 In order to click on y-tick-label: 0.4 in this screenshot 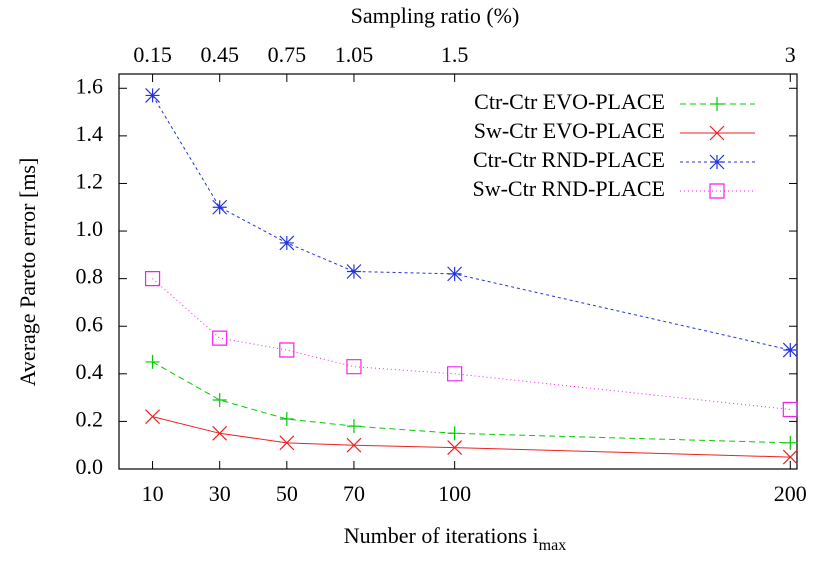, I will do `click(90, 371)`.